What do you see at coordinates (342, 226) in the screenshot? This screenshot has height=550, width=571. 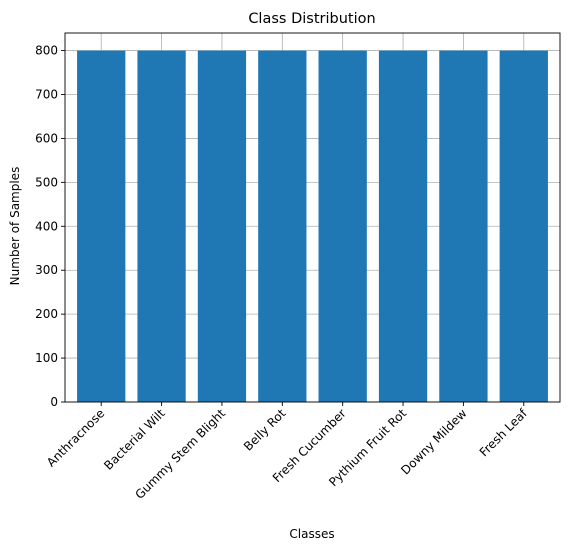 I see `bar-fresh-cucumber` at bounding box center [342, 226].